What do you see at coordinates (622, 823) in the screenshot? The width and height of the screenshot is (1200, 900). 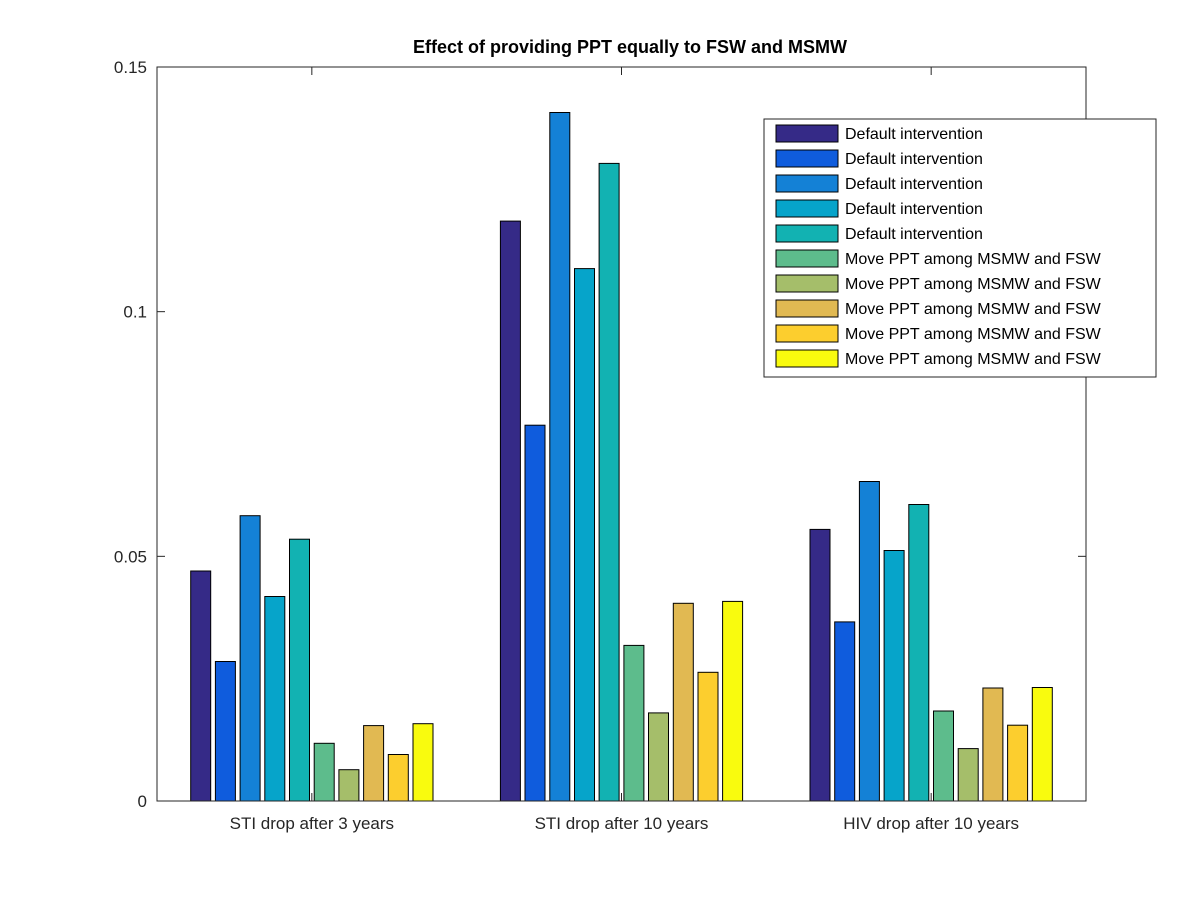 I see `x-tick-label: STI drop after 10 years` at bounding box center [622, 823].